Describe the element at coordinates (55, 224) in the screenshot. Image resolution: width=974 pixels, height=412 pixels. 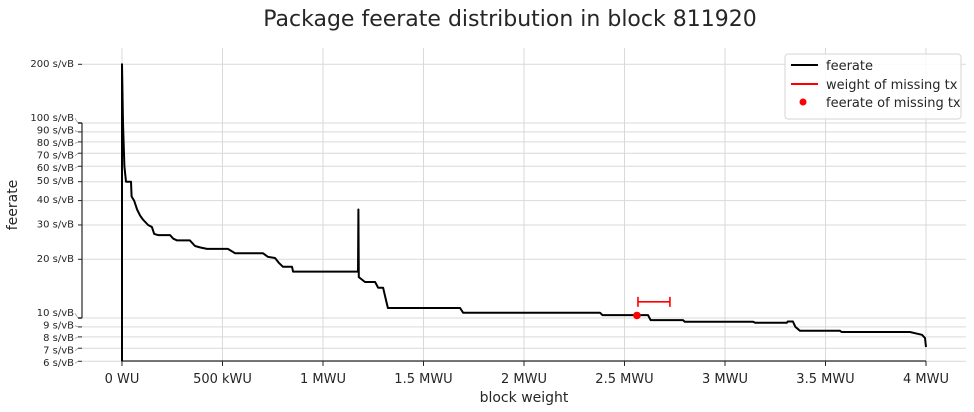
I see `y-tick-label: 30 s/vB` at that location.